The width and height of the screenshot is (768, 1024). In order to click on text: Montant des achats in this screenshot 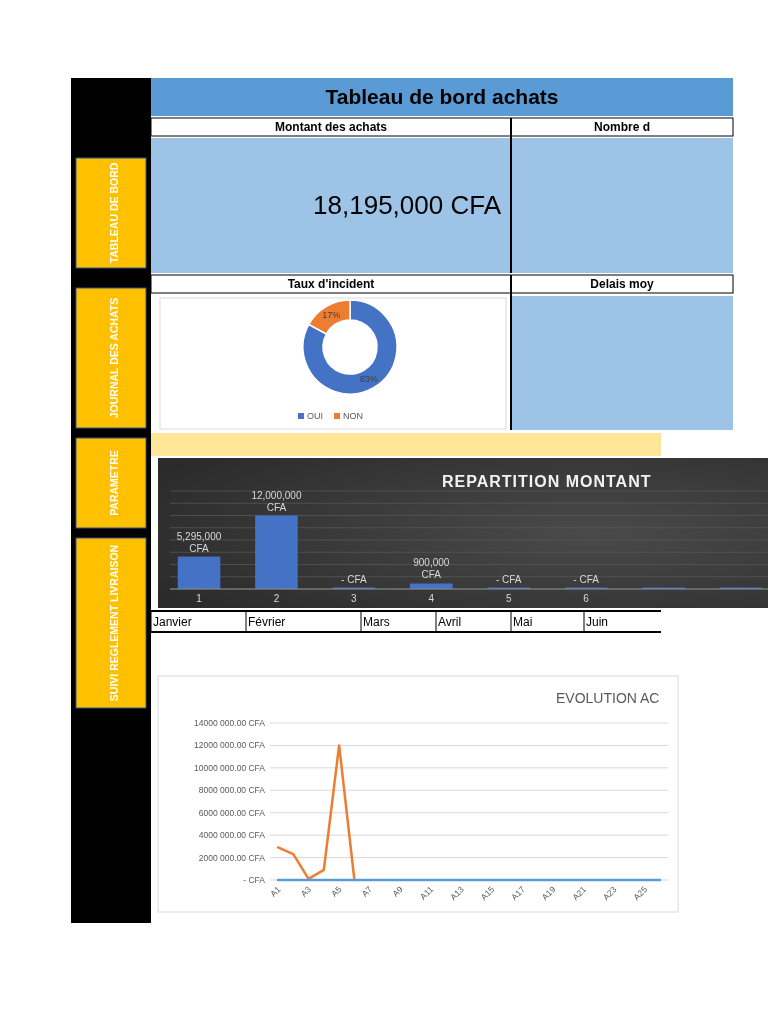, I will do `click(331, 127)`.